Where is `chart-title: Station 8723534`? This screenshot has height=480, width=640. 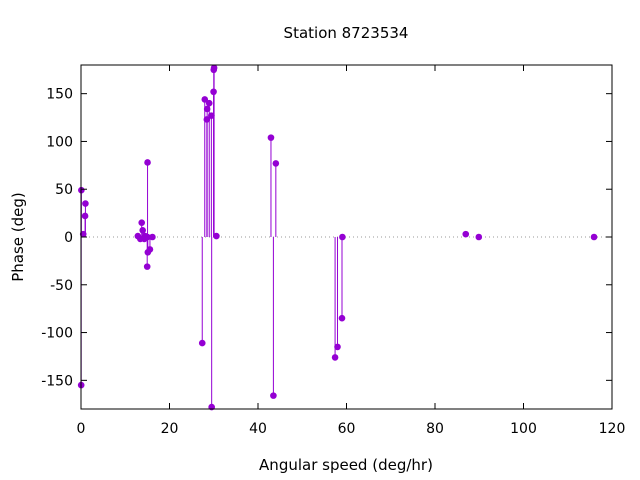 chart-title: Station 8723534 is located at coordinates (346, 33).